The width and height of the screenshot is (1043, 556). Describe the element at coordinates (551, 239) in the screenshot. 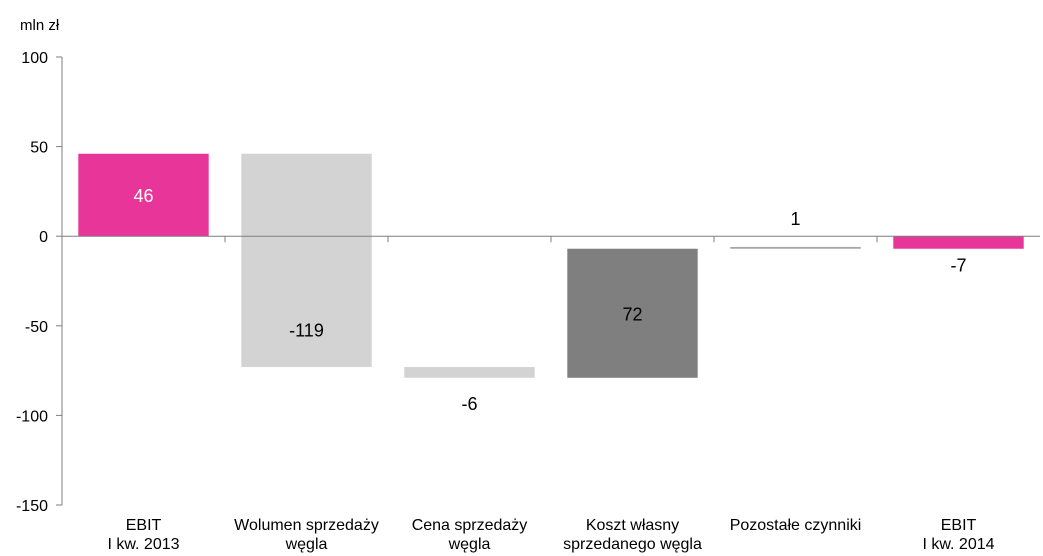

I see `x-axis-ticks` at that location.